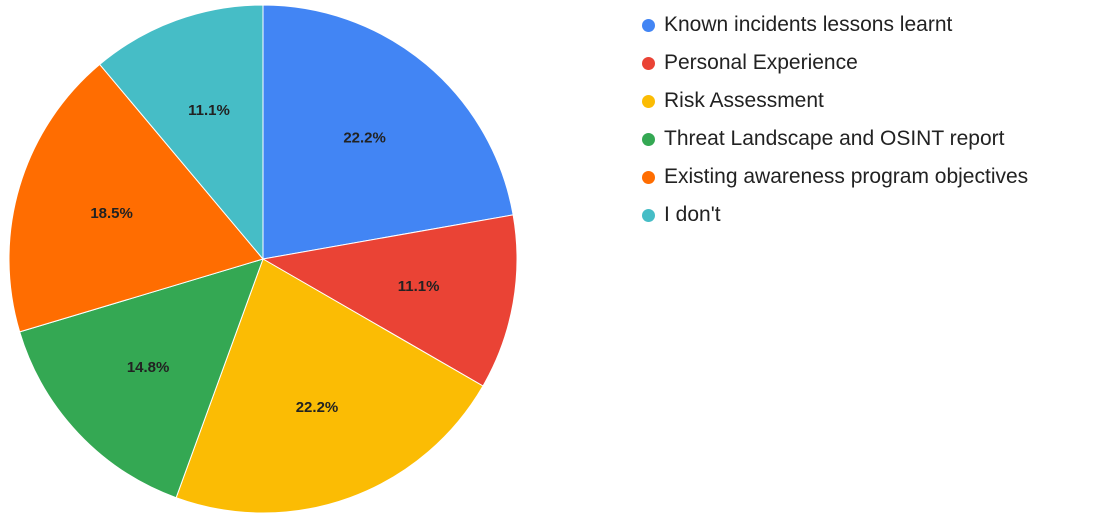 The width and height of the screenshot is (1094, 513). What do you see at coordinates (419, 286) in the screenshot?
I see `slice-data-label-2: 11.1%` at bounding box center [419, 286].